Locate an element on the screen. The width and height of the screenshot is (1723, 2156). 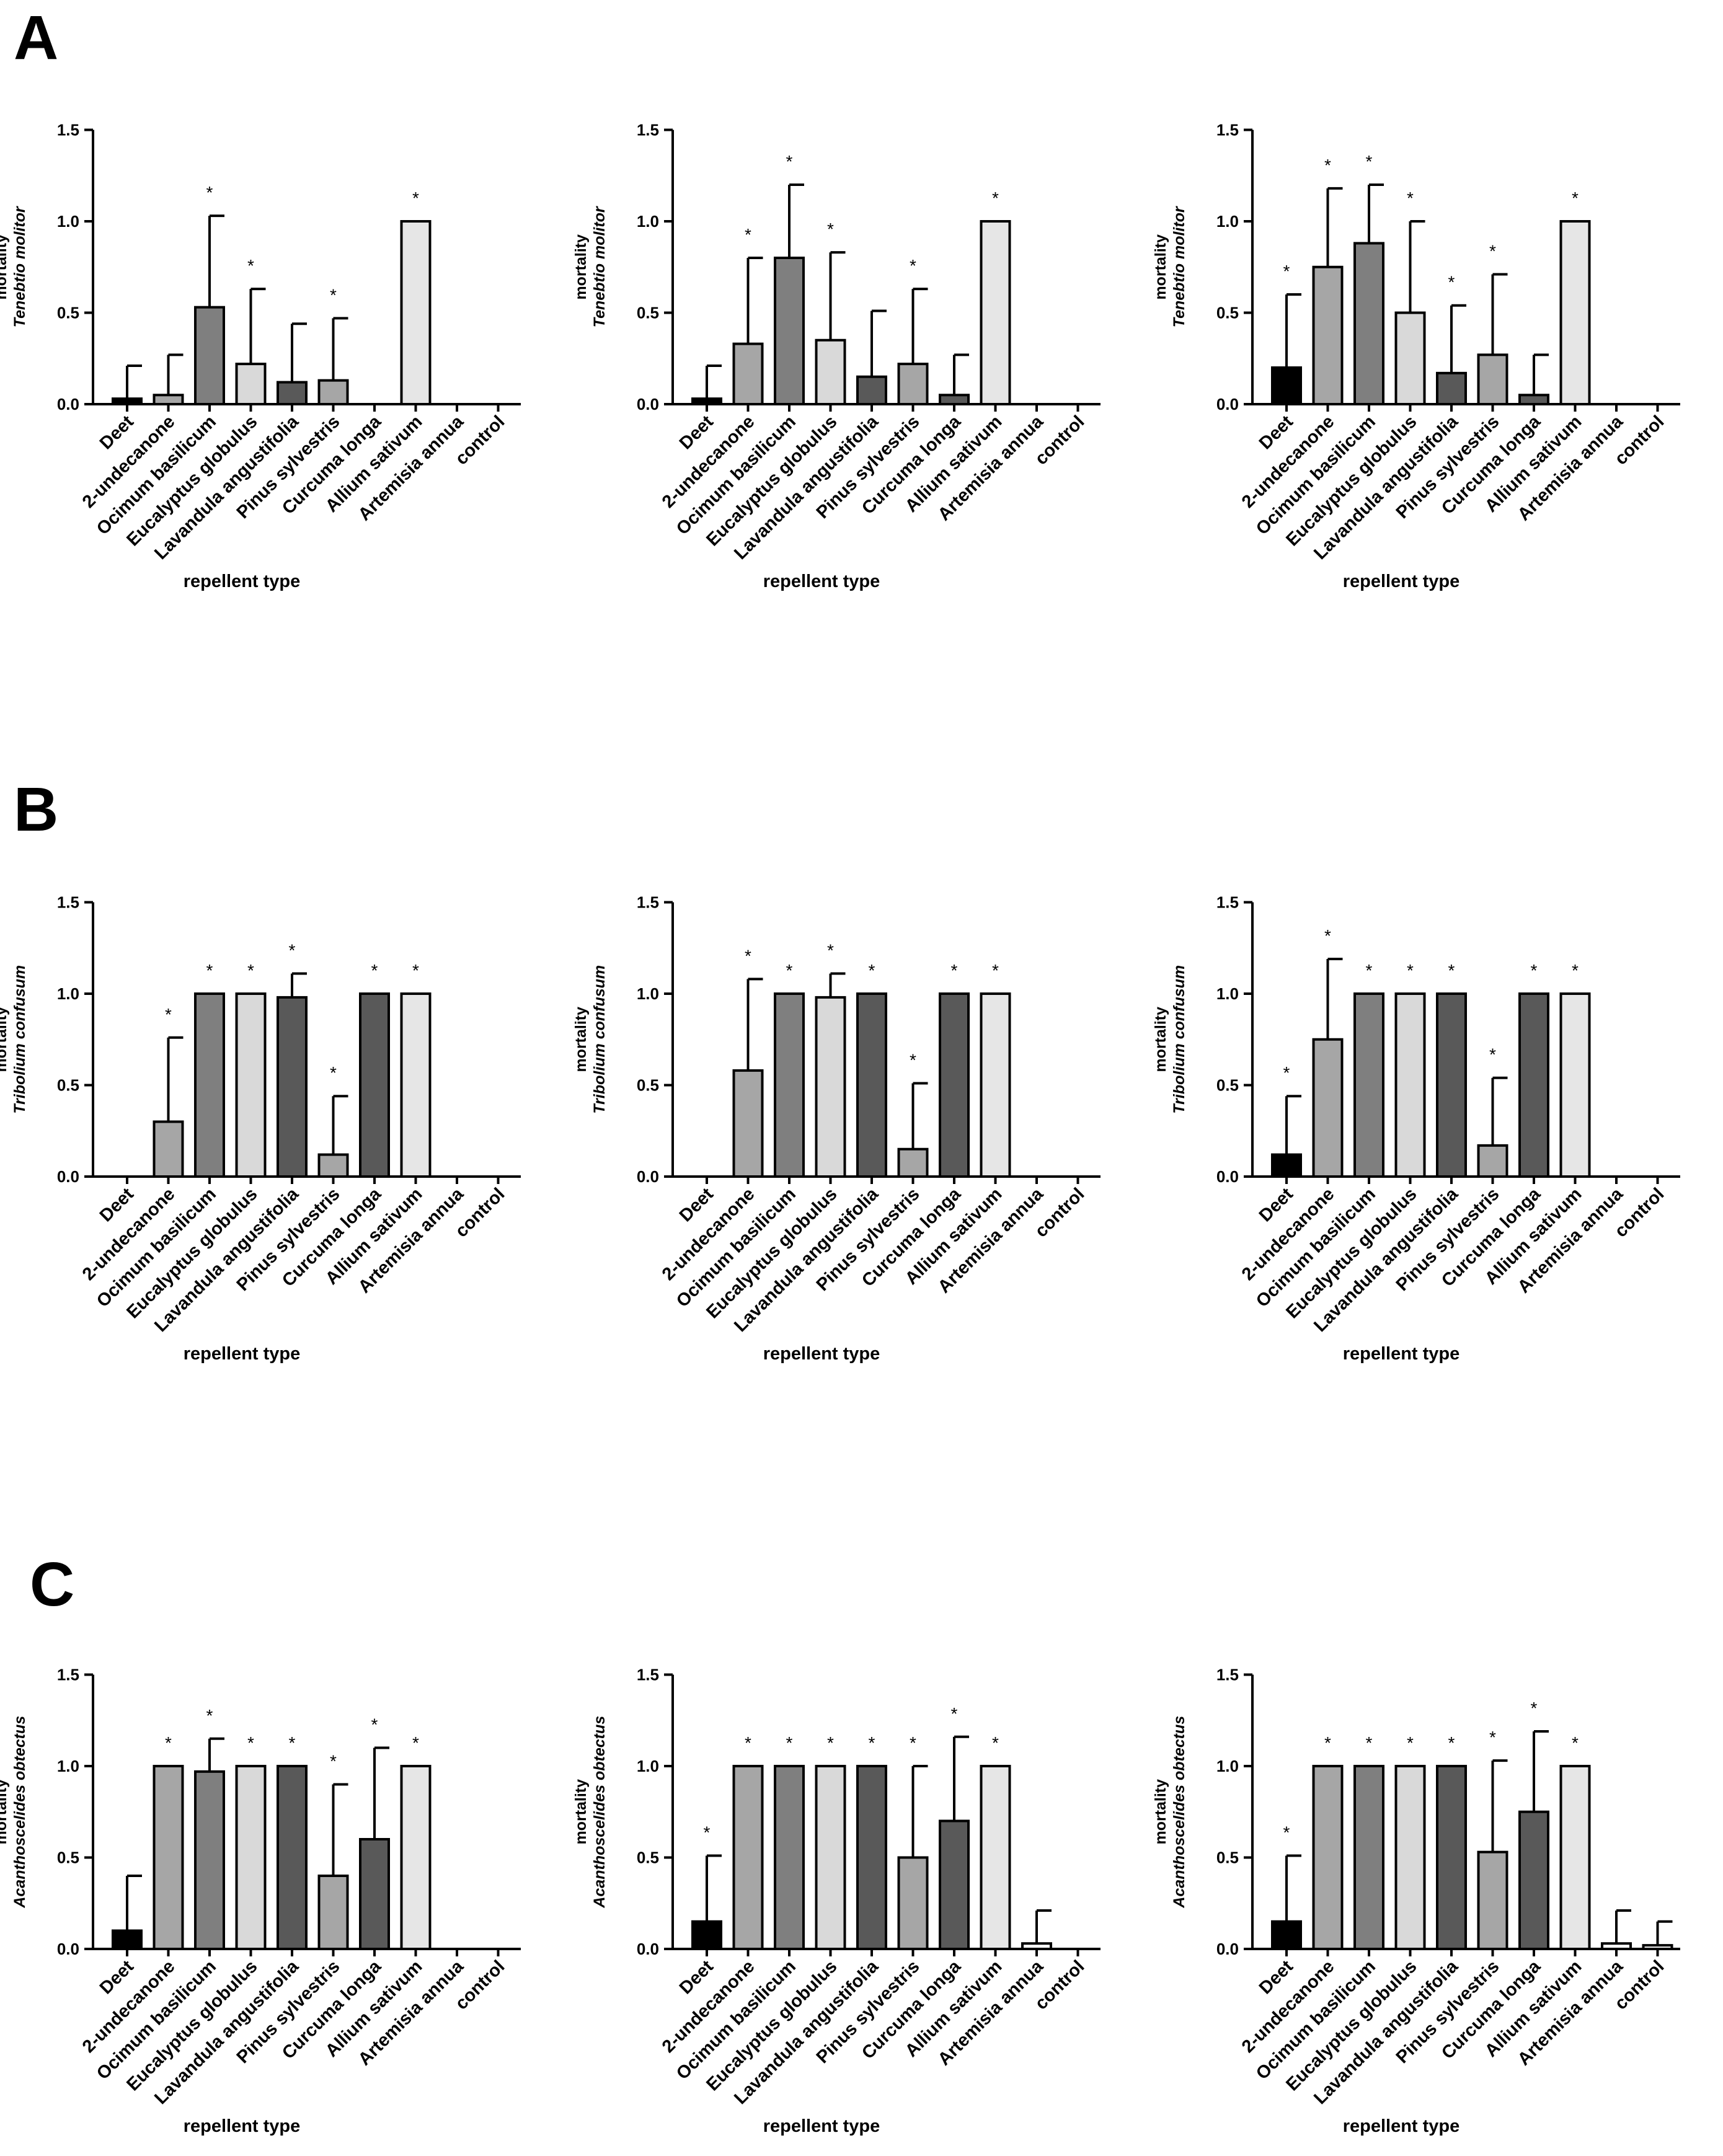
y-axis-label-species: Tribolium confusum is located at coordinates (20, 1040).